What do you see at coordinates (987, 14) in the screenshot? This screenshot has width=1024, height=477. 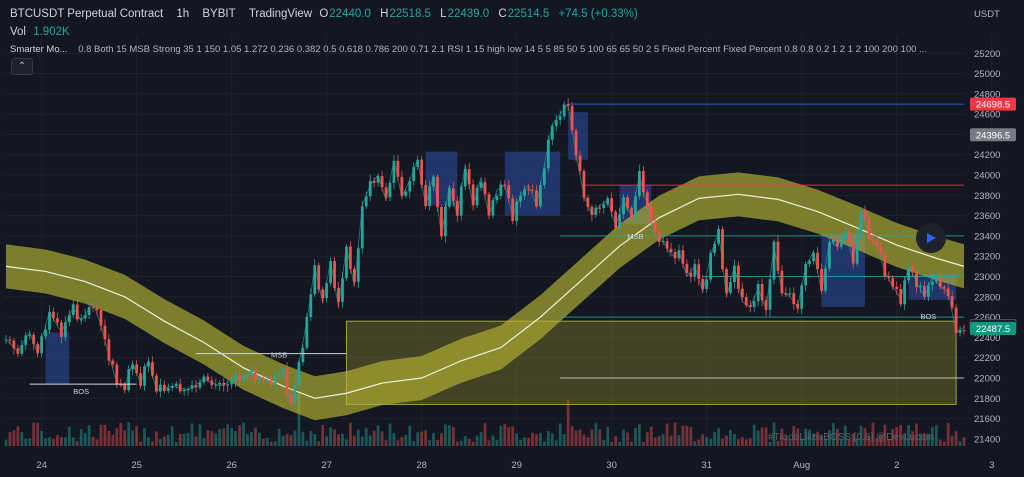 I see `y-axis-unit: USDT` at bounding box center [987, 14].